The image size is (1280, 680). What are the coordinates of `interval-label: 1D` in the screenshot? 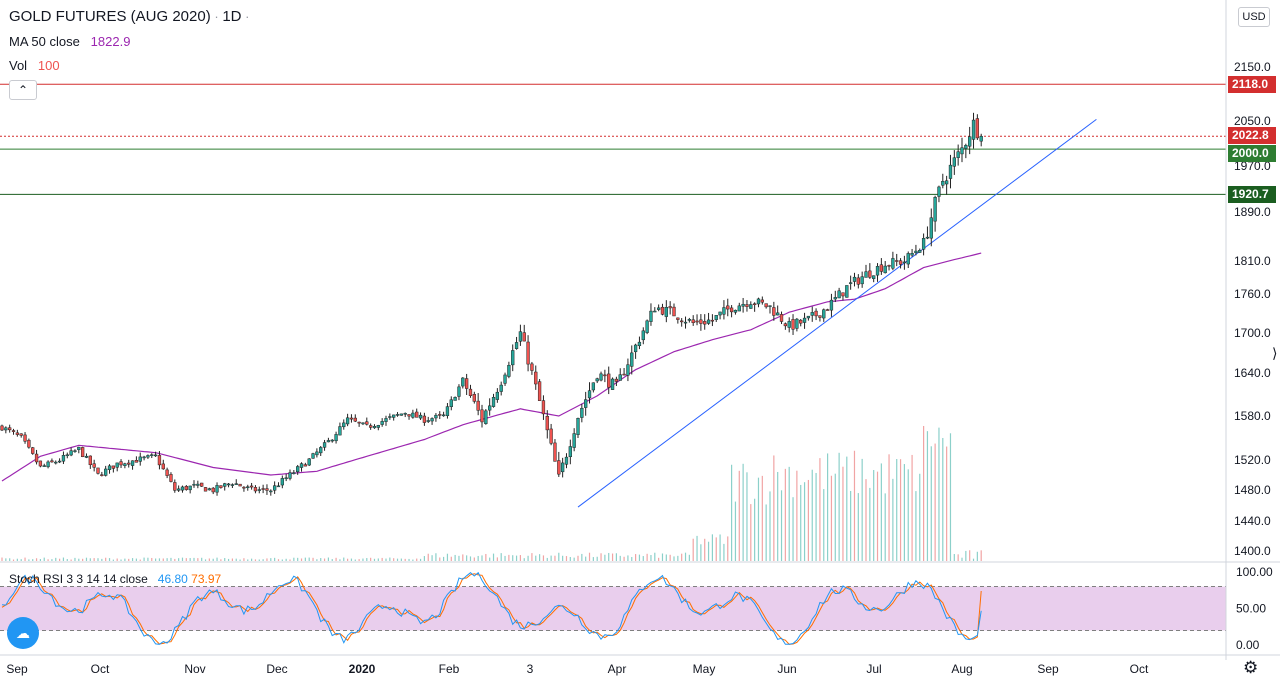 It's located at (232, 16).